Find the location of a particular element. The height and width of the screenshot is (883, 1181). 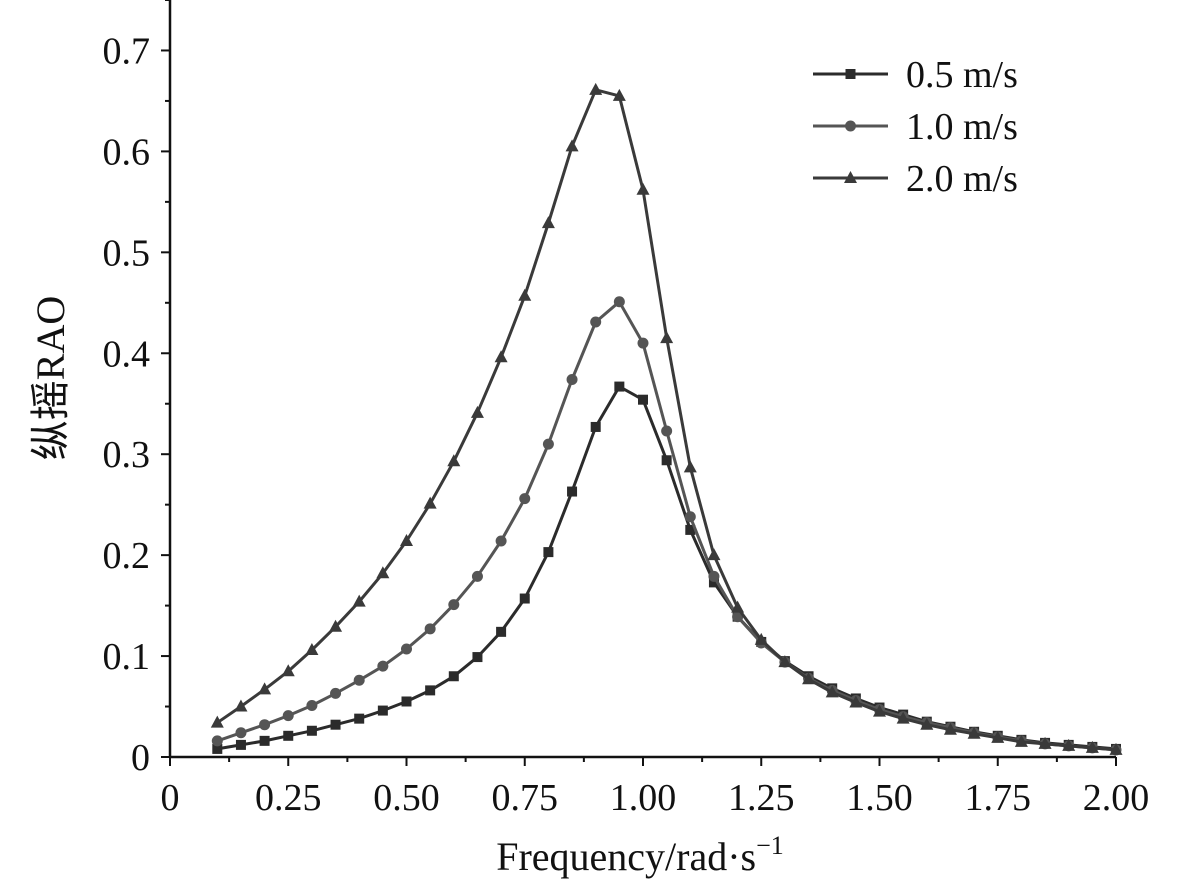

y-tick-label: 0.7 is located at coordinates (127, 51).